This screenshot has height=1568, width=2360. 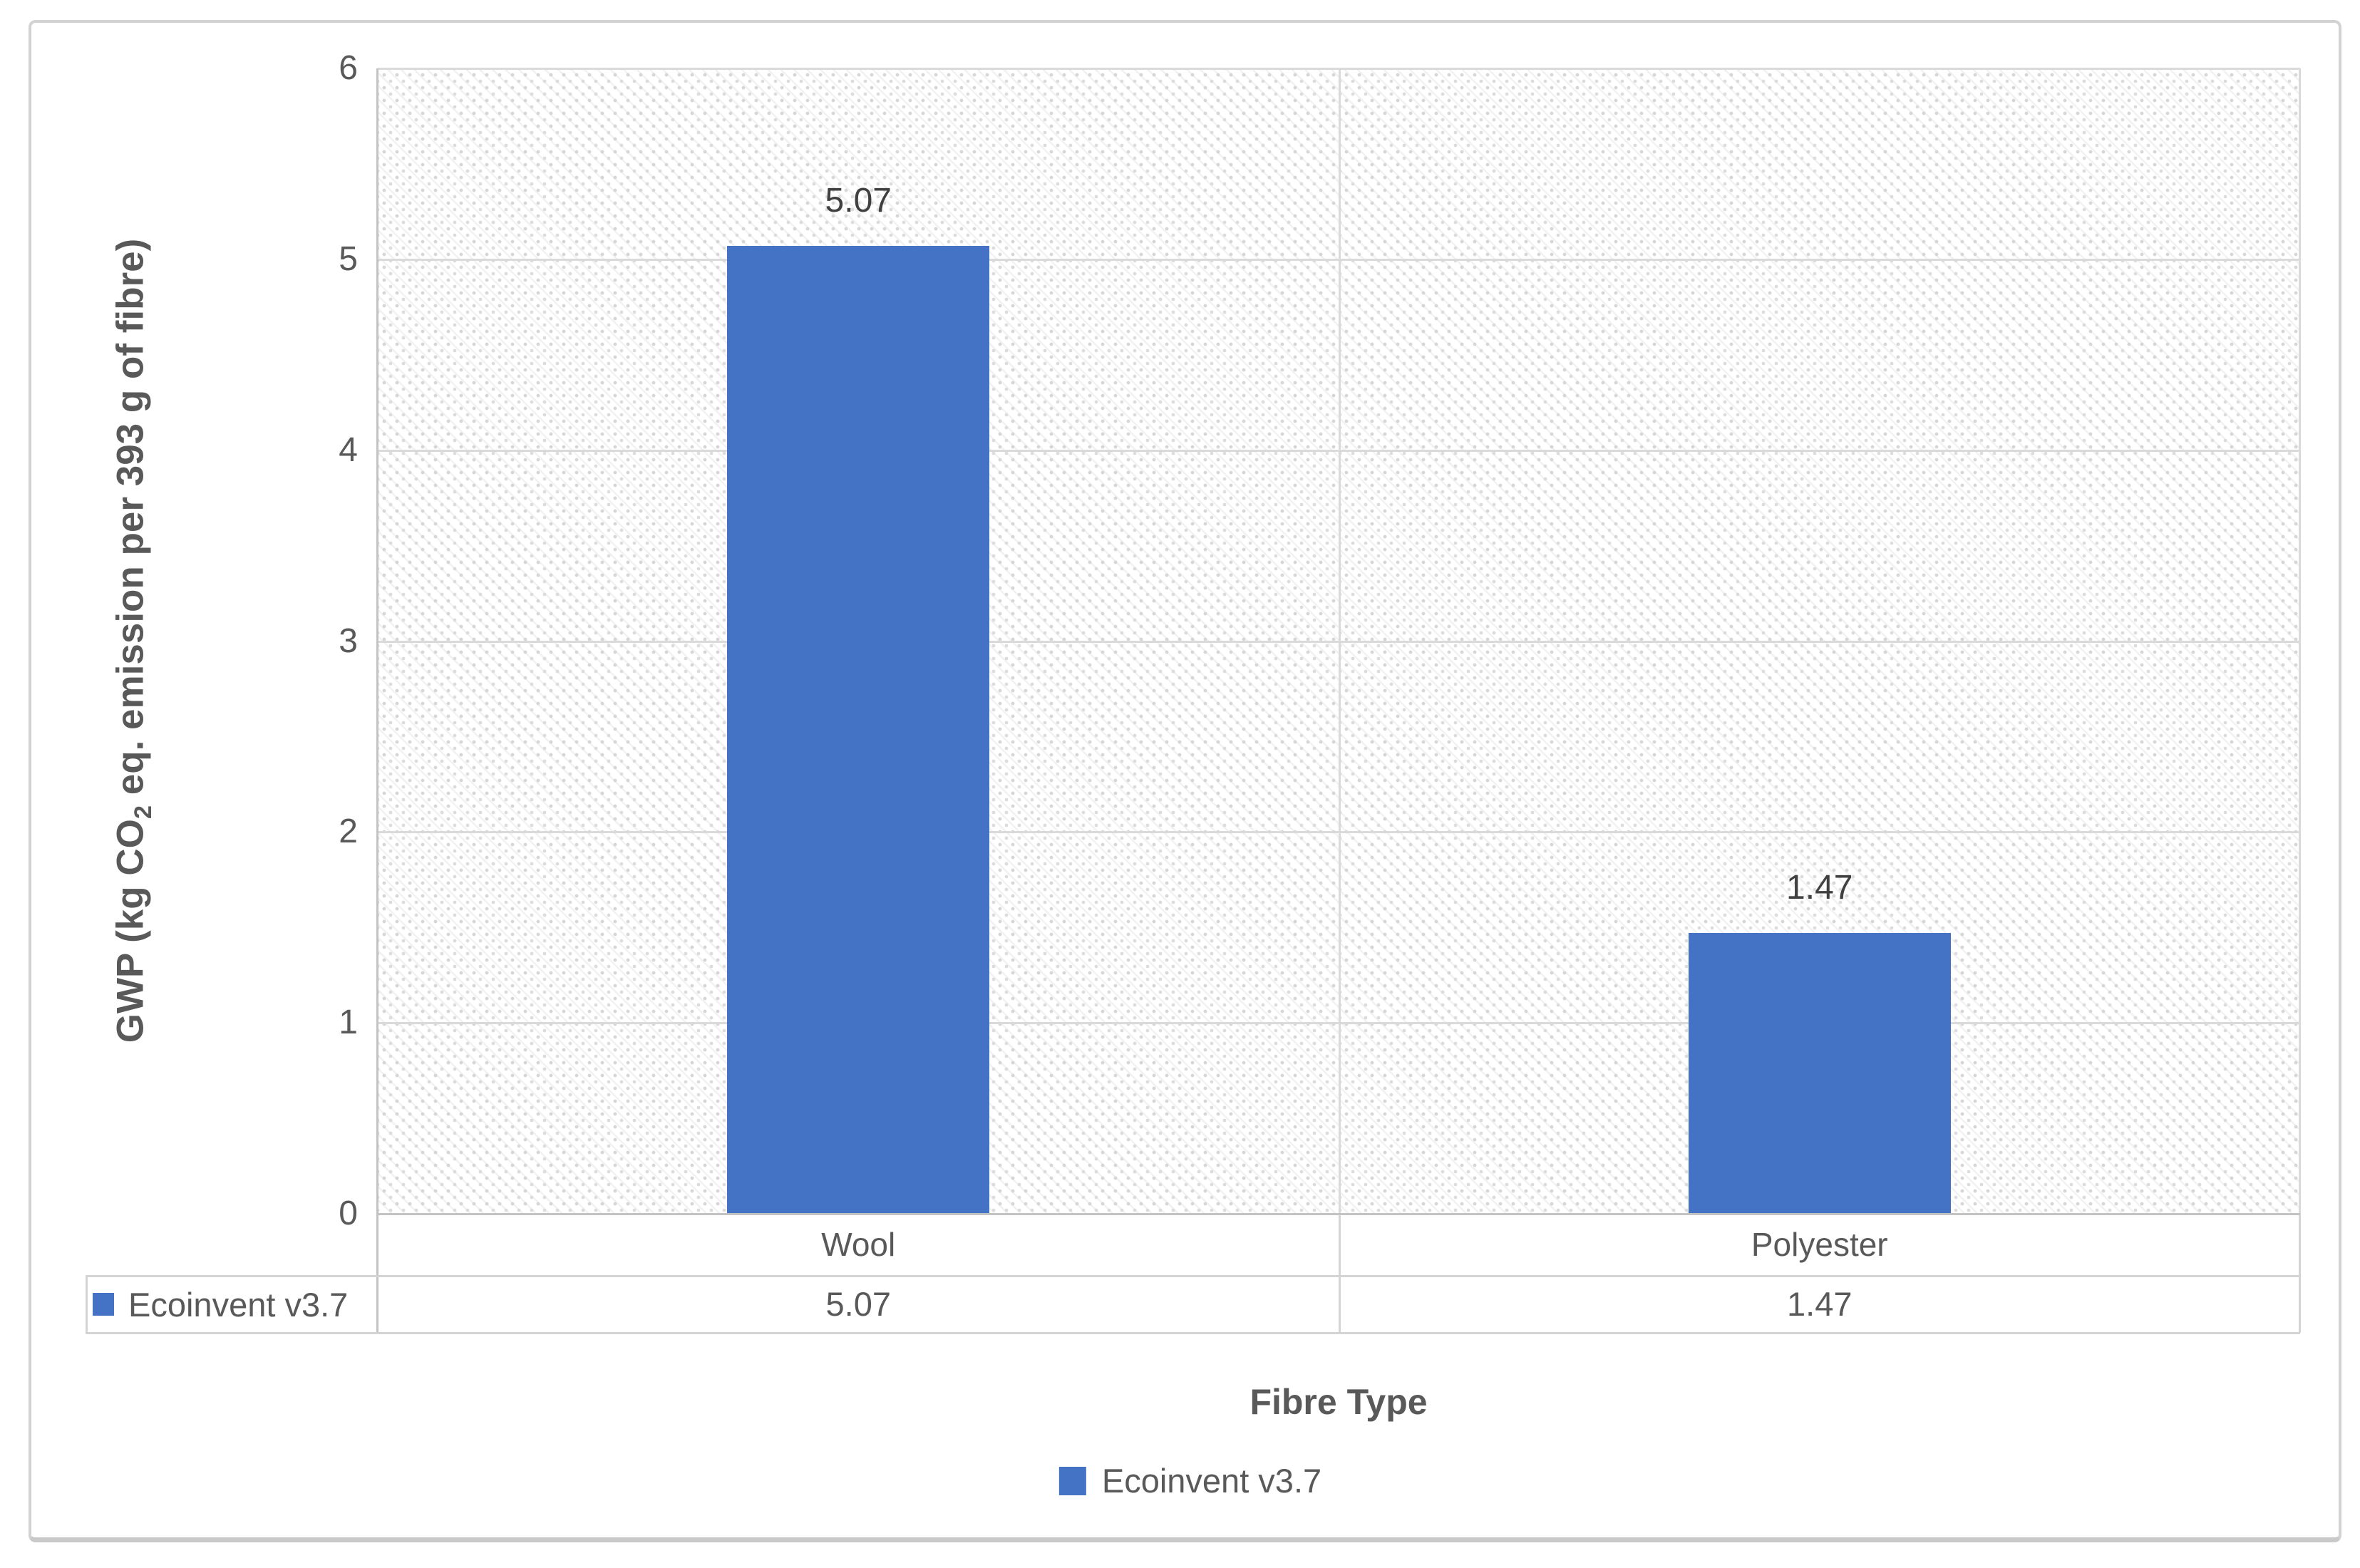 I want to click on y-tick-label-4: 4, so click(x=349, y=449).